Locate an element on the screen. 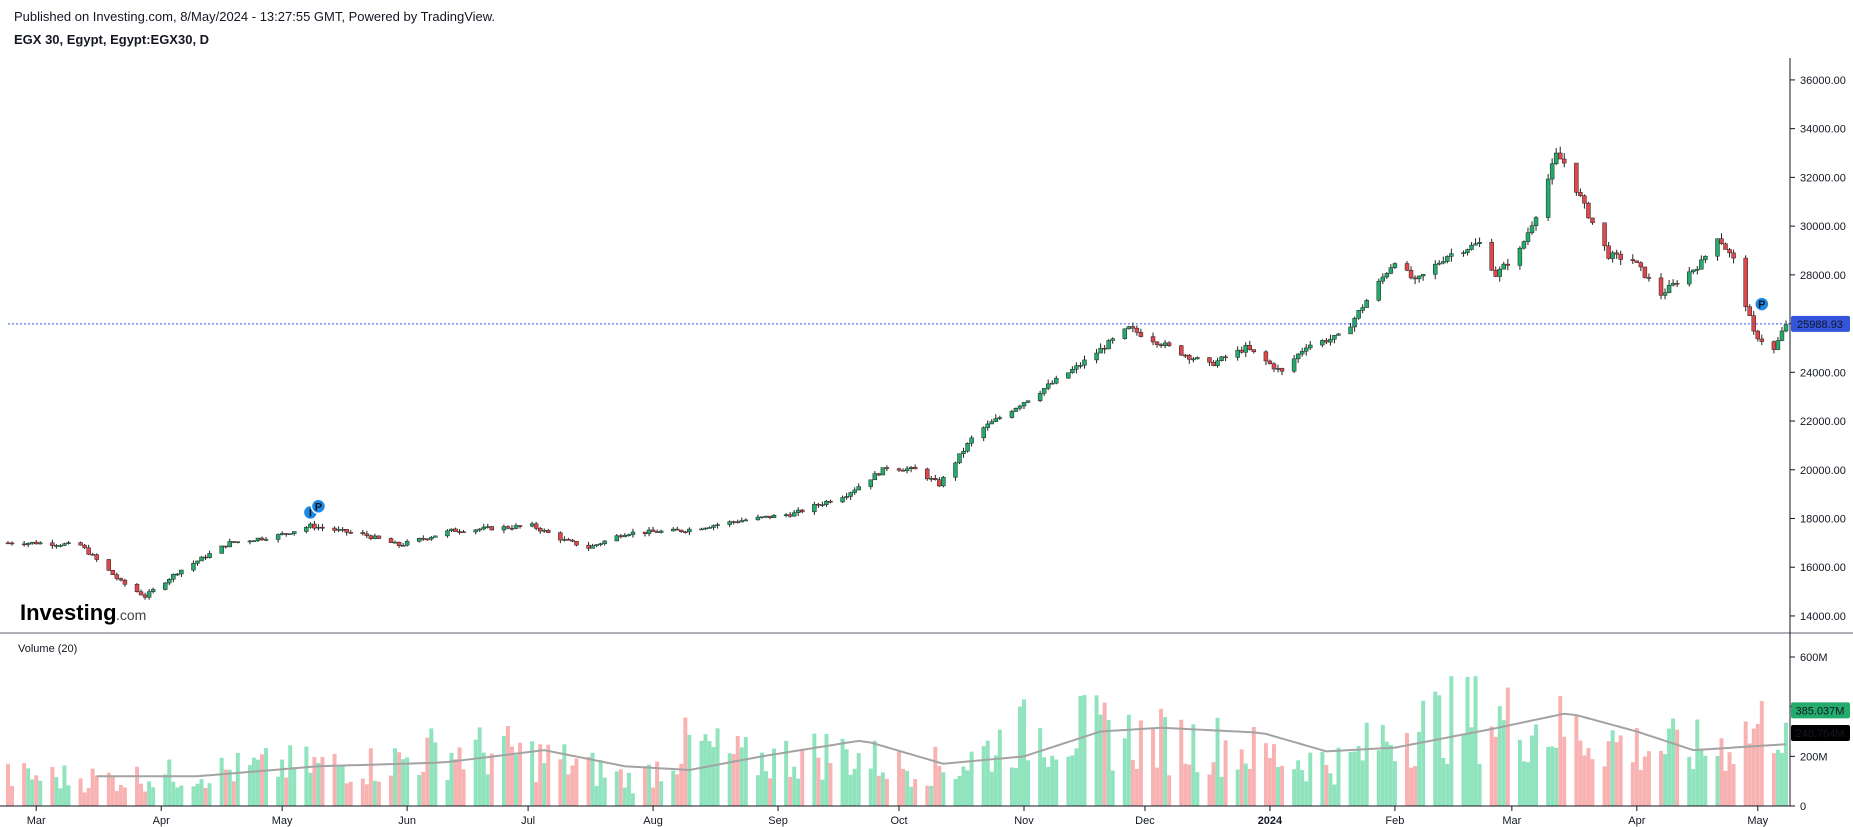 The image size is (1853, 827). time-tick-label: Dec is located at coordinates (1145, 821).